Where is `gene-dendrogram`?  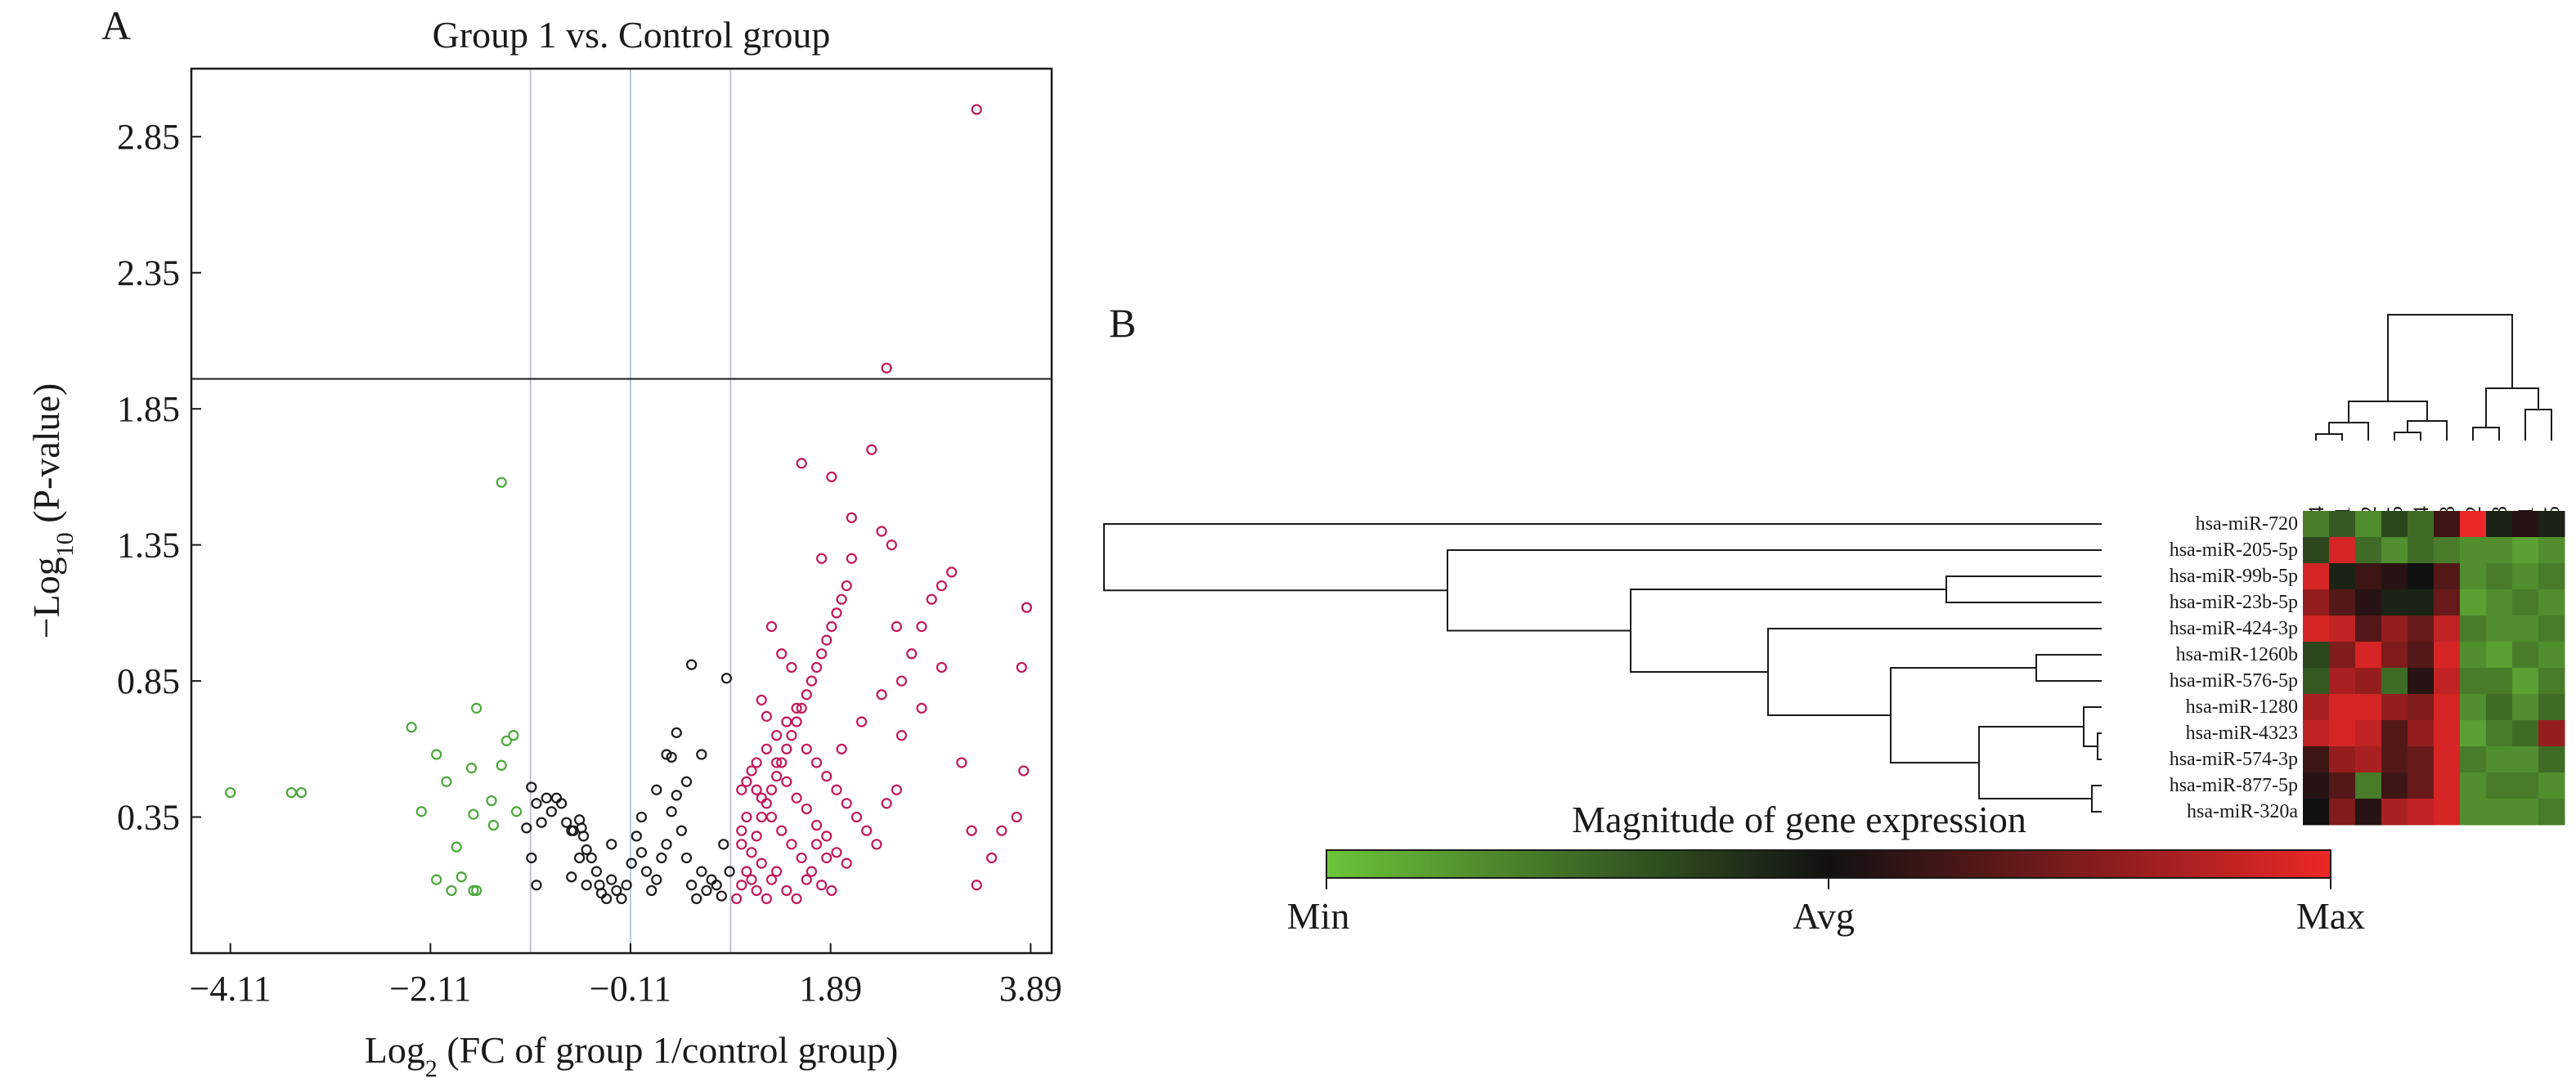 gene-dendrogram is located at coordinates (1602, 668).